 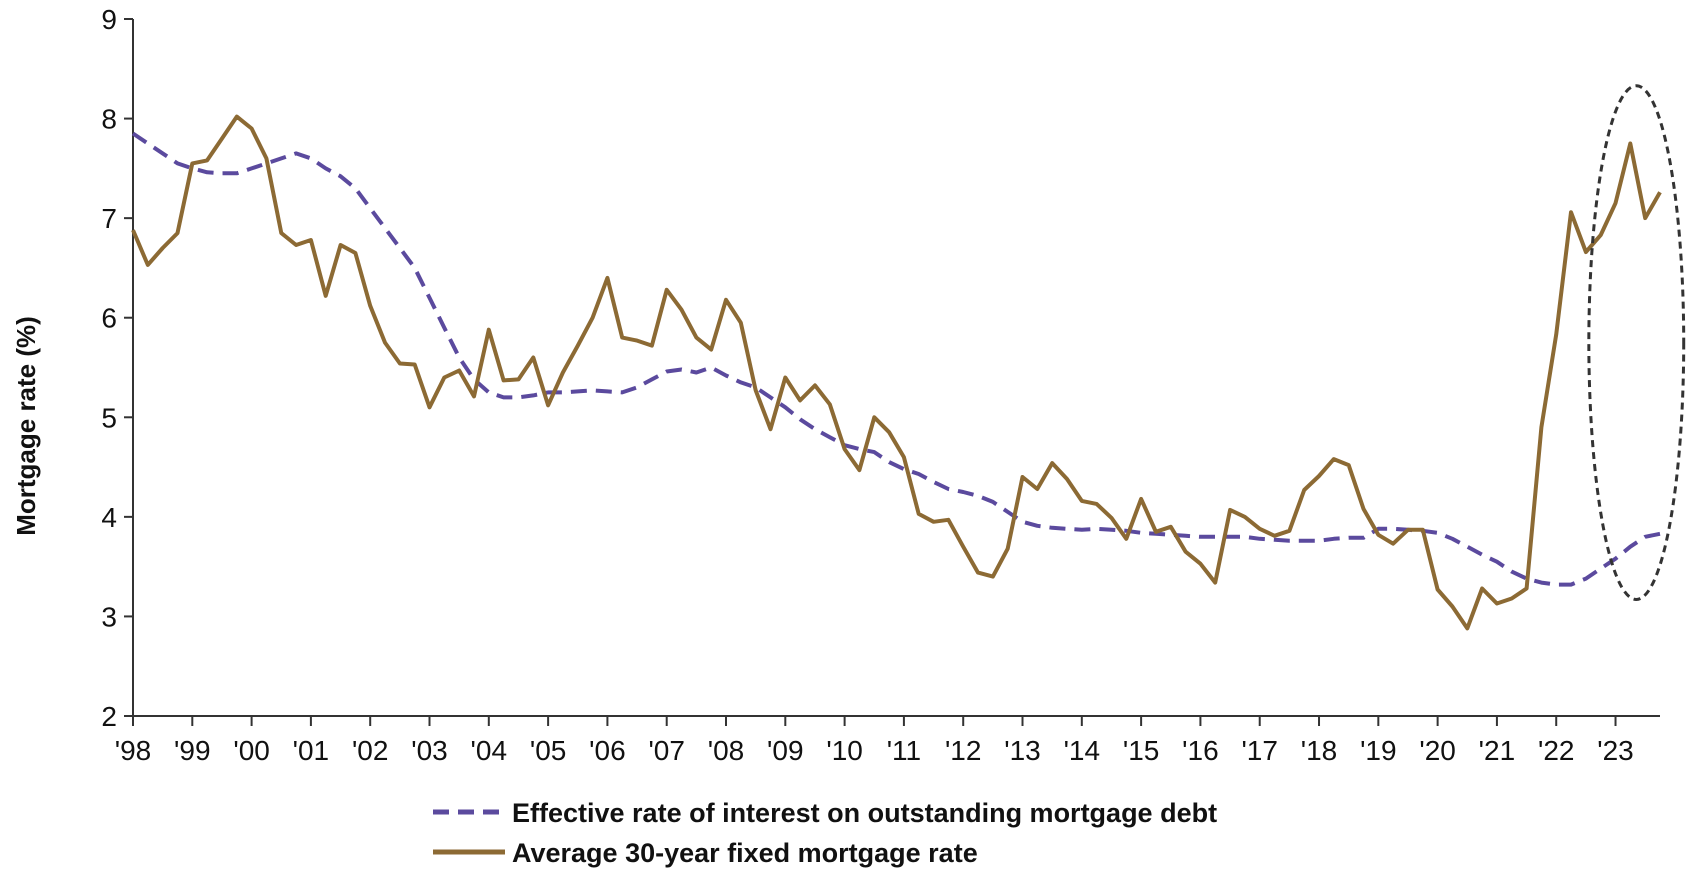 What do you see at coordinates (370, 750) in the screenshot?
I see `x-tick-label: '02` at bounding box center [370, 750].